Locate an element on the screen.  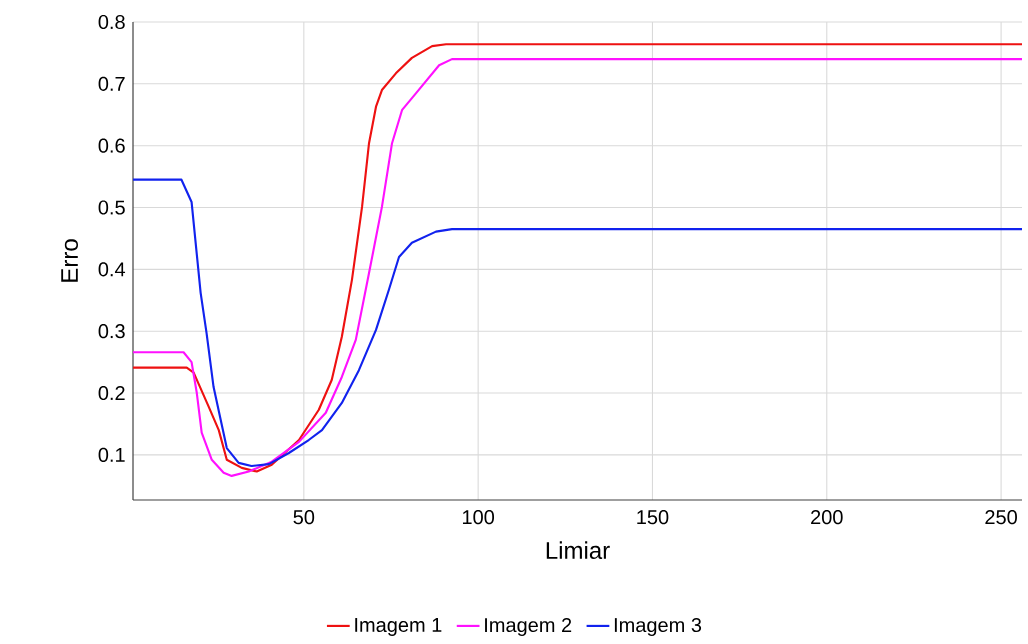
y-tick-label: 0.5 is located at coordinates (111, 207).